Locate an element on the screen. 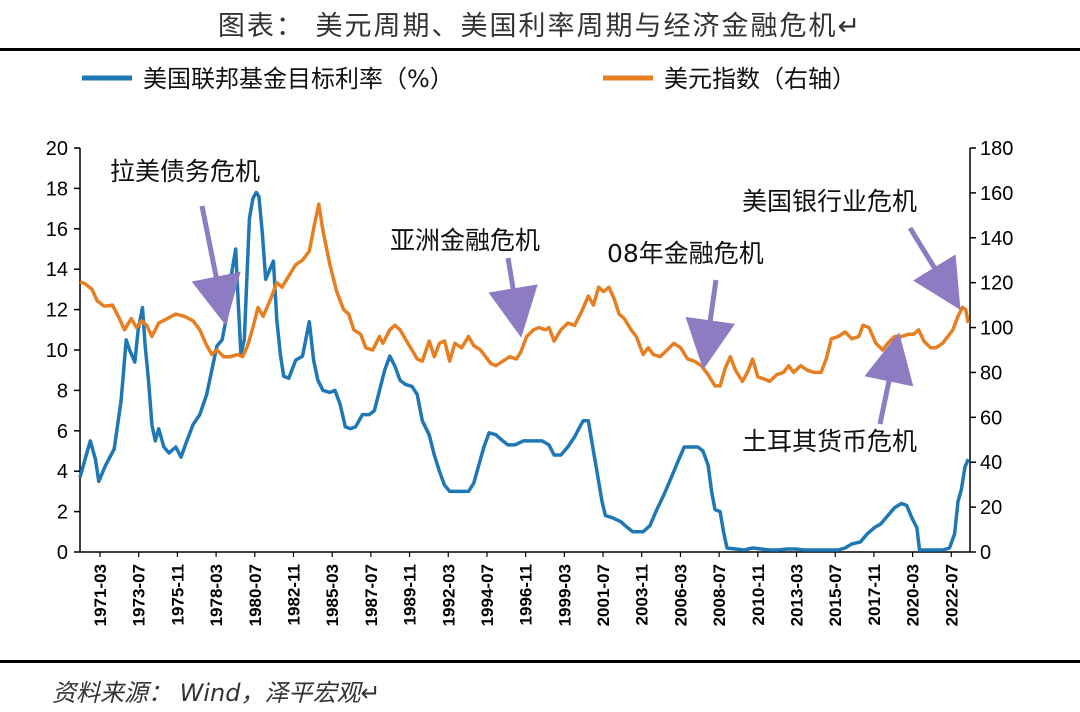 This screenshot has height=712, width=1080. annotation-arrow-asia is located at coordinates (513, 297).